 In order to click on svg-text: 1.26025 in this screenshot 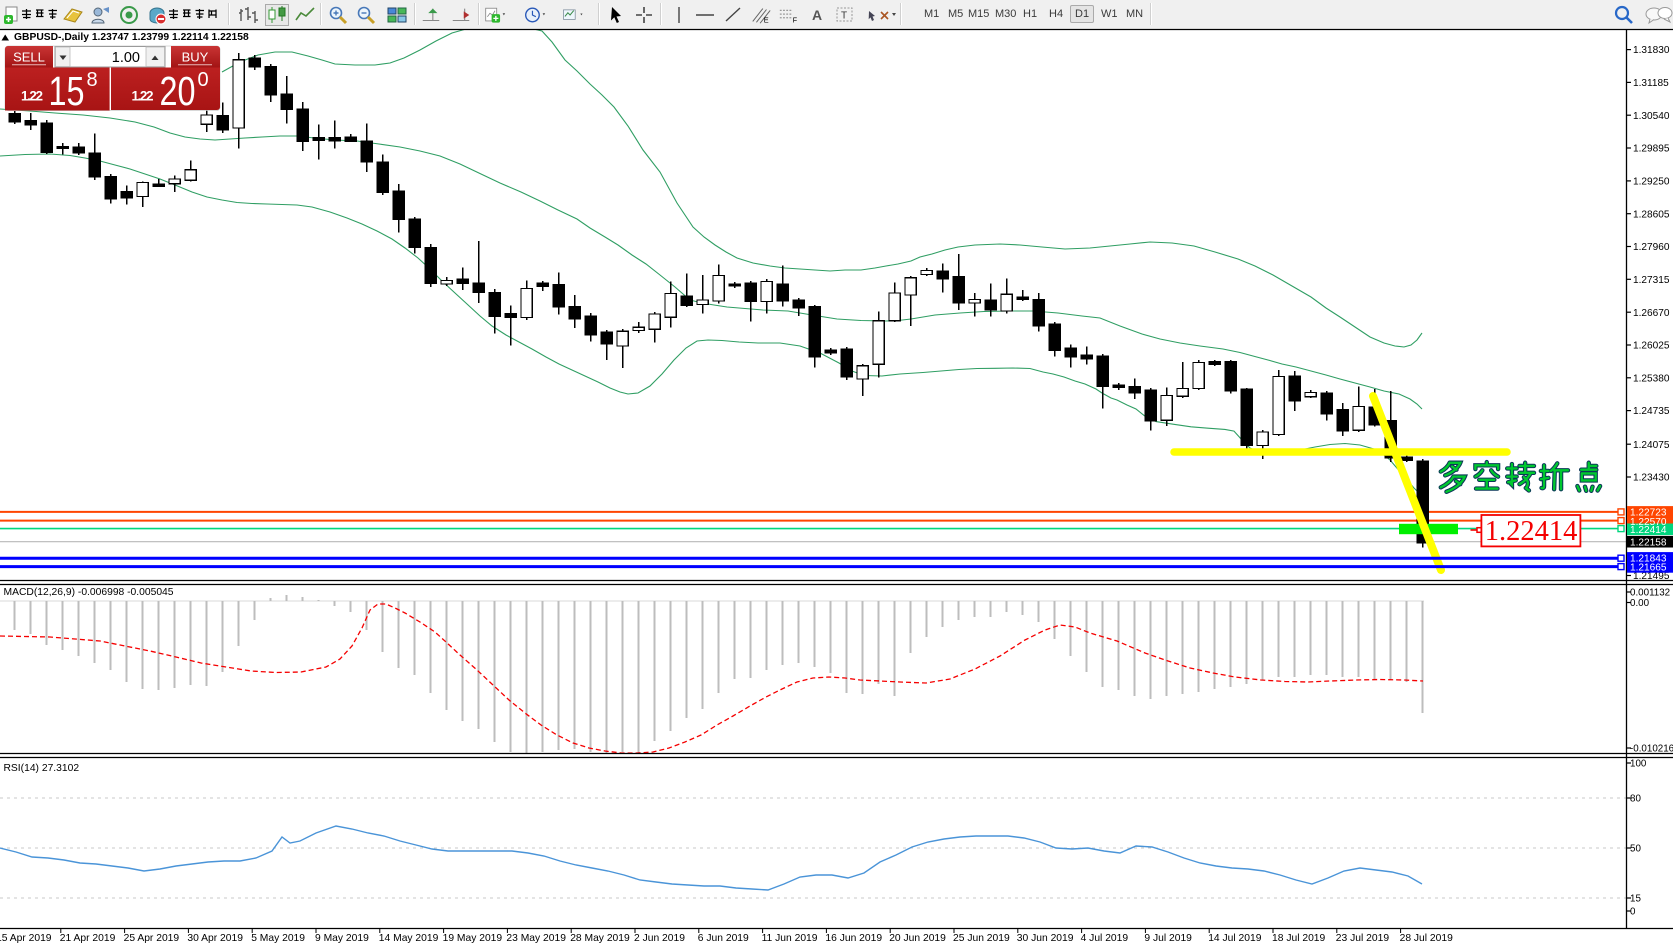, I will do `click(1651, 346)`.